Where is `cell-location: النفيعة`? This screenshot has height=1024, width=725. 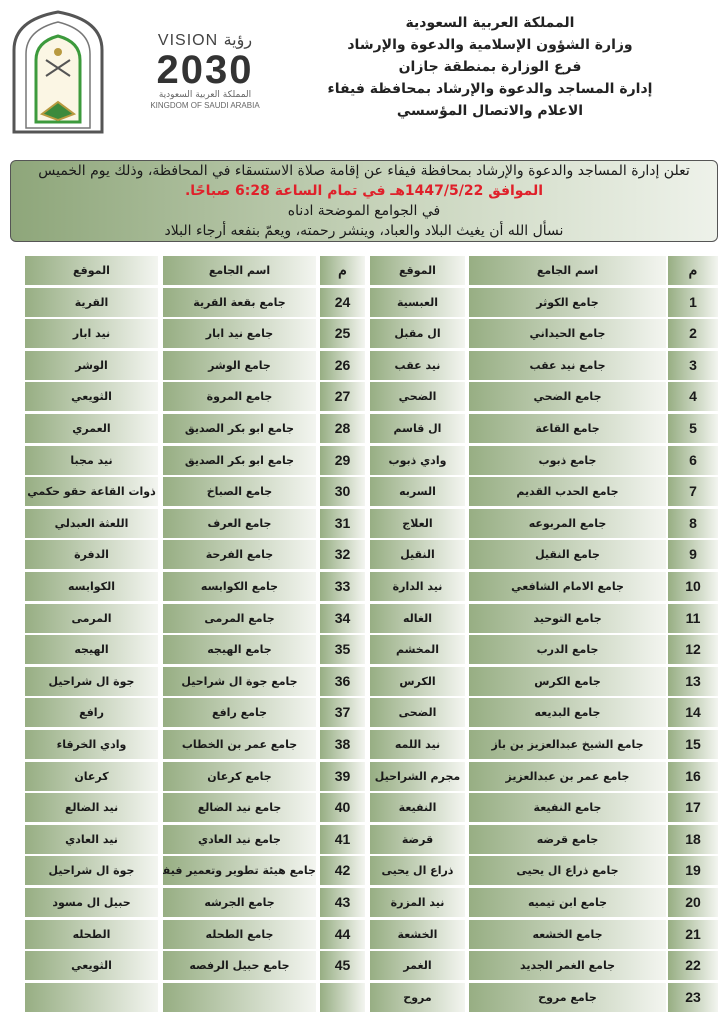
cell-location: النفيعة is located at coordinates (417, 808).